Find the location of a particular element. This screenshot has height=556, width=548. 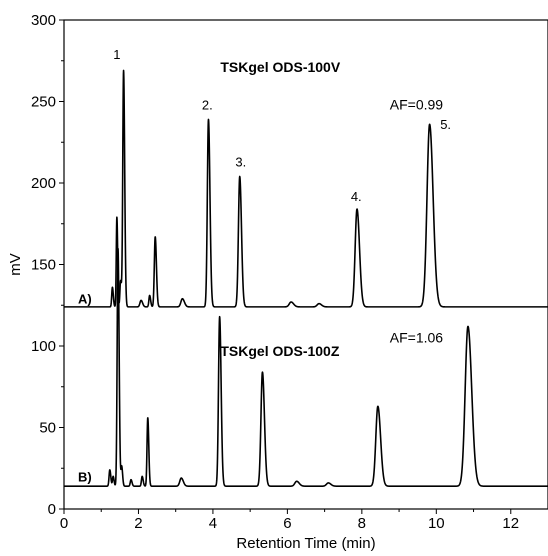

peak-label: 5. is located at coordinates (445, 124).